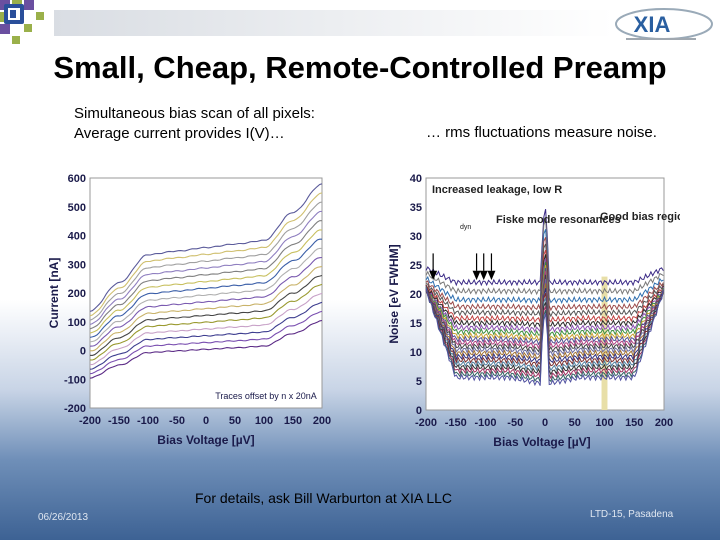 The width and height of the screenshot is (720, 540). I want to click on noise-y-tick: 10, so click(416, 353).